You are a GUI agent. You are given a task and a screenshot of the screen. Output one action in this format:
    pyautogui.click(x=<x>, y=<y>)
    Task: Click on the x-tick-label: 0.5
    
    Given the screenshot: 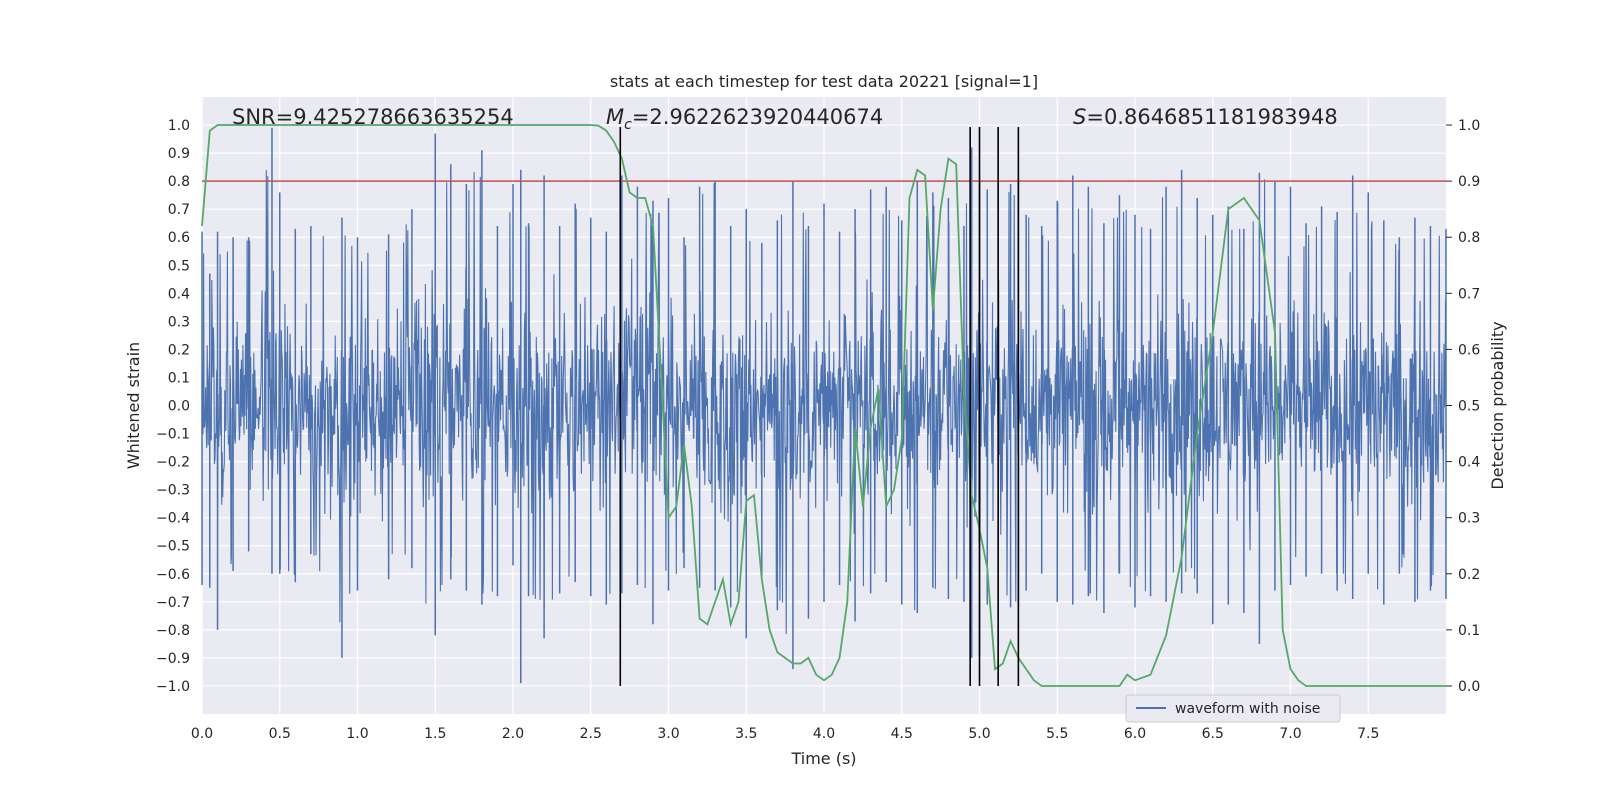 What is the action you would take?
    pyautogui.click(x=280, y=734)
    